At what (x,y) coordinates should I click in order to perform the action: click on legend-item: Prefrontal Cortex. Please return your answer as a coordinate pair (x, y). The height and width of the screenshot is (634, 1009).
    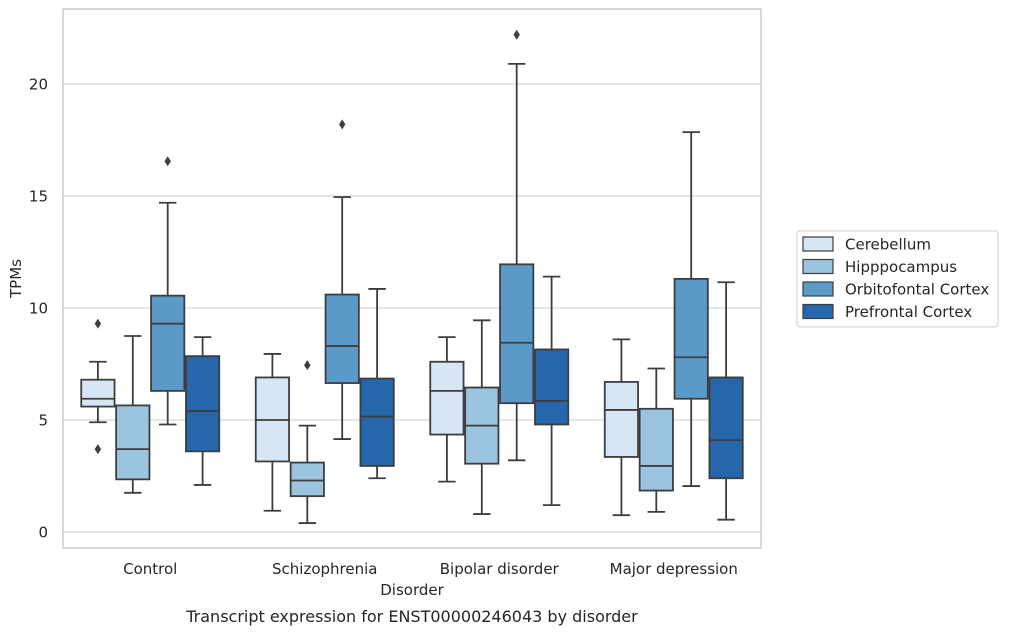
    Looking at the image, I should click on (887, 312).